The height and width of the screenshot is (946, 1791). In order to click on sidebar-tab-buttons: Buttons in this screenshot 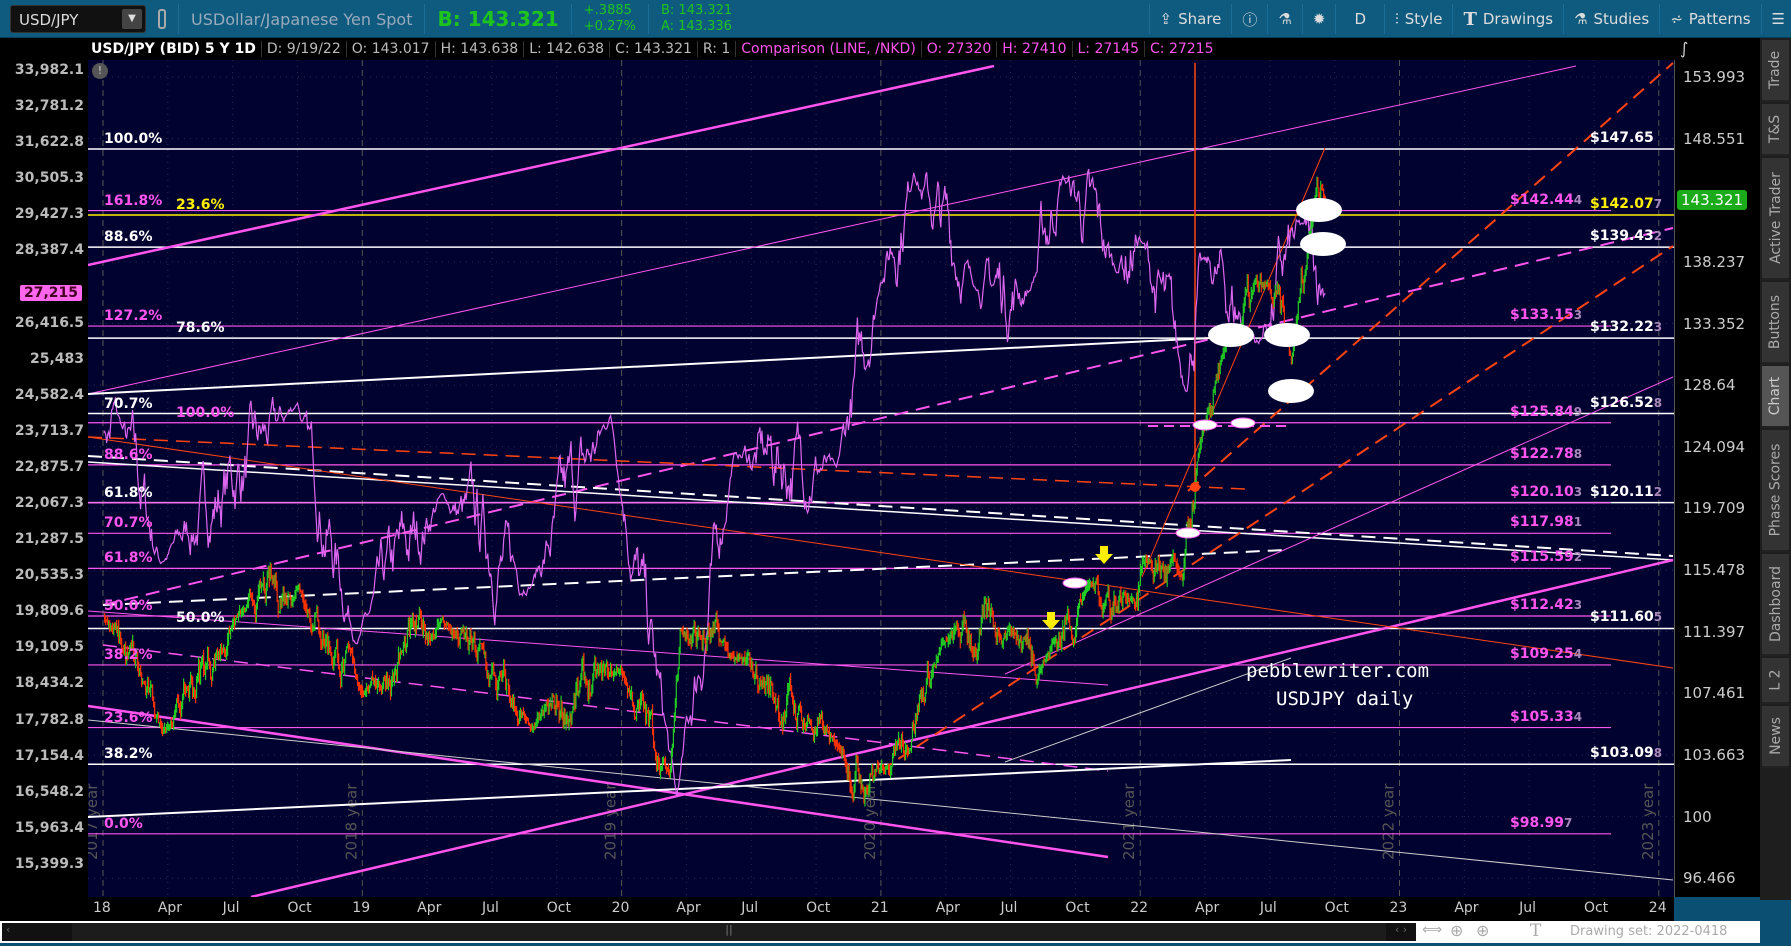, I will do `click(1775, 323)`.